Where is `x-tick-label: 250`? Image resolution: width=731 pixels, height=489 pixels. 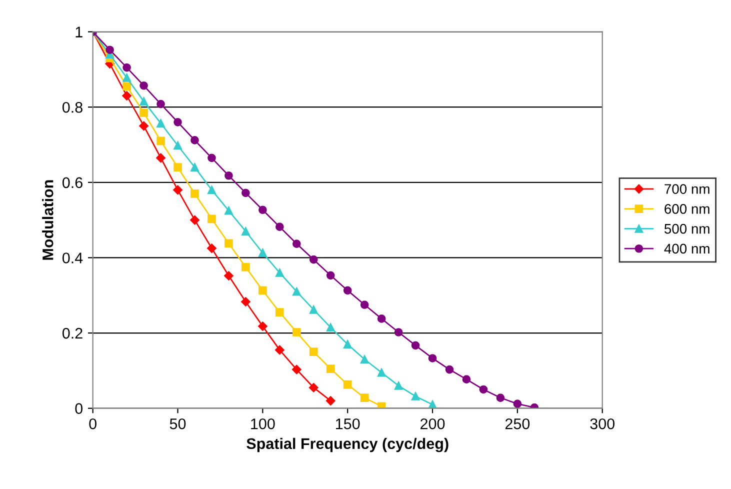
x-tick-label: 250 is located at coordinates (517, 424).